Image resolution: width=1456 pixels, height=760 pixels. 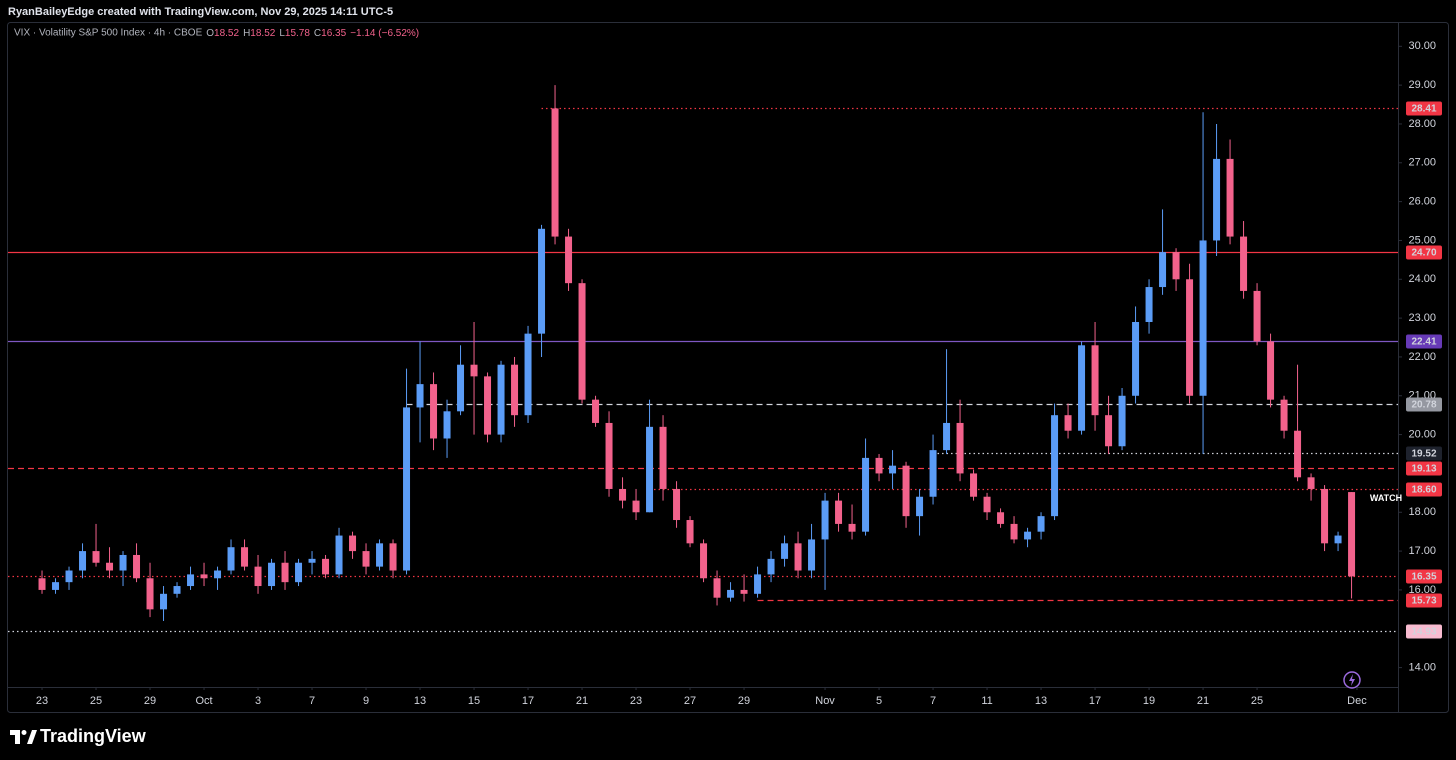 I want to click on y-tick-label: 26.00, so click(x=1422, y=202).